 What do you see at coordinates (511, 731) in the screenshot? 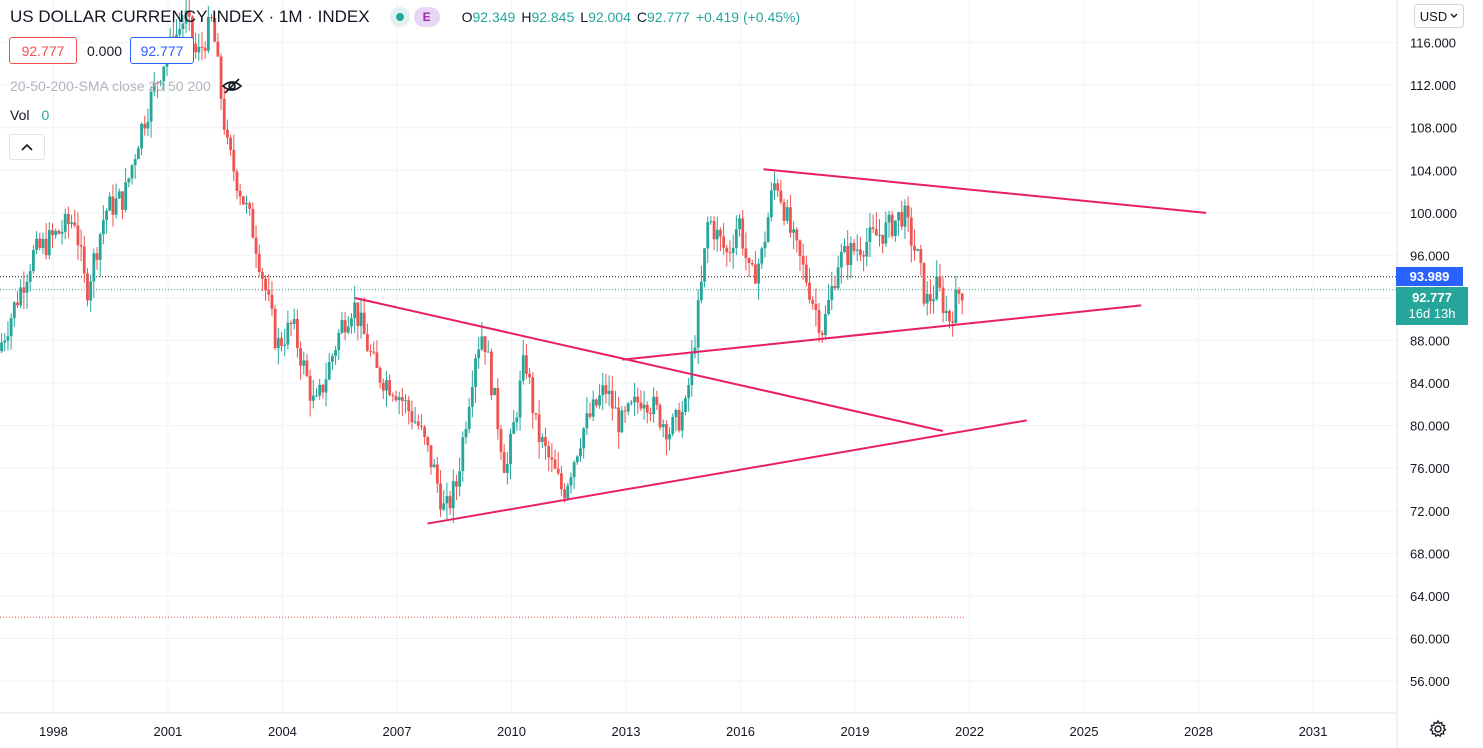
I see `x-tick-label: 2010` at bounding box center [511, 731].